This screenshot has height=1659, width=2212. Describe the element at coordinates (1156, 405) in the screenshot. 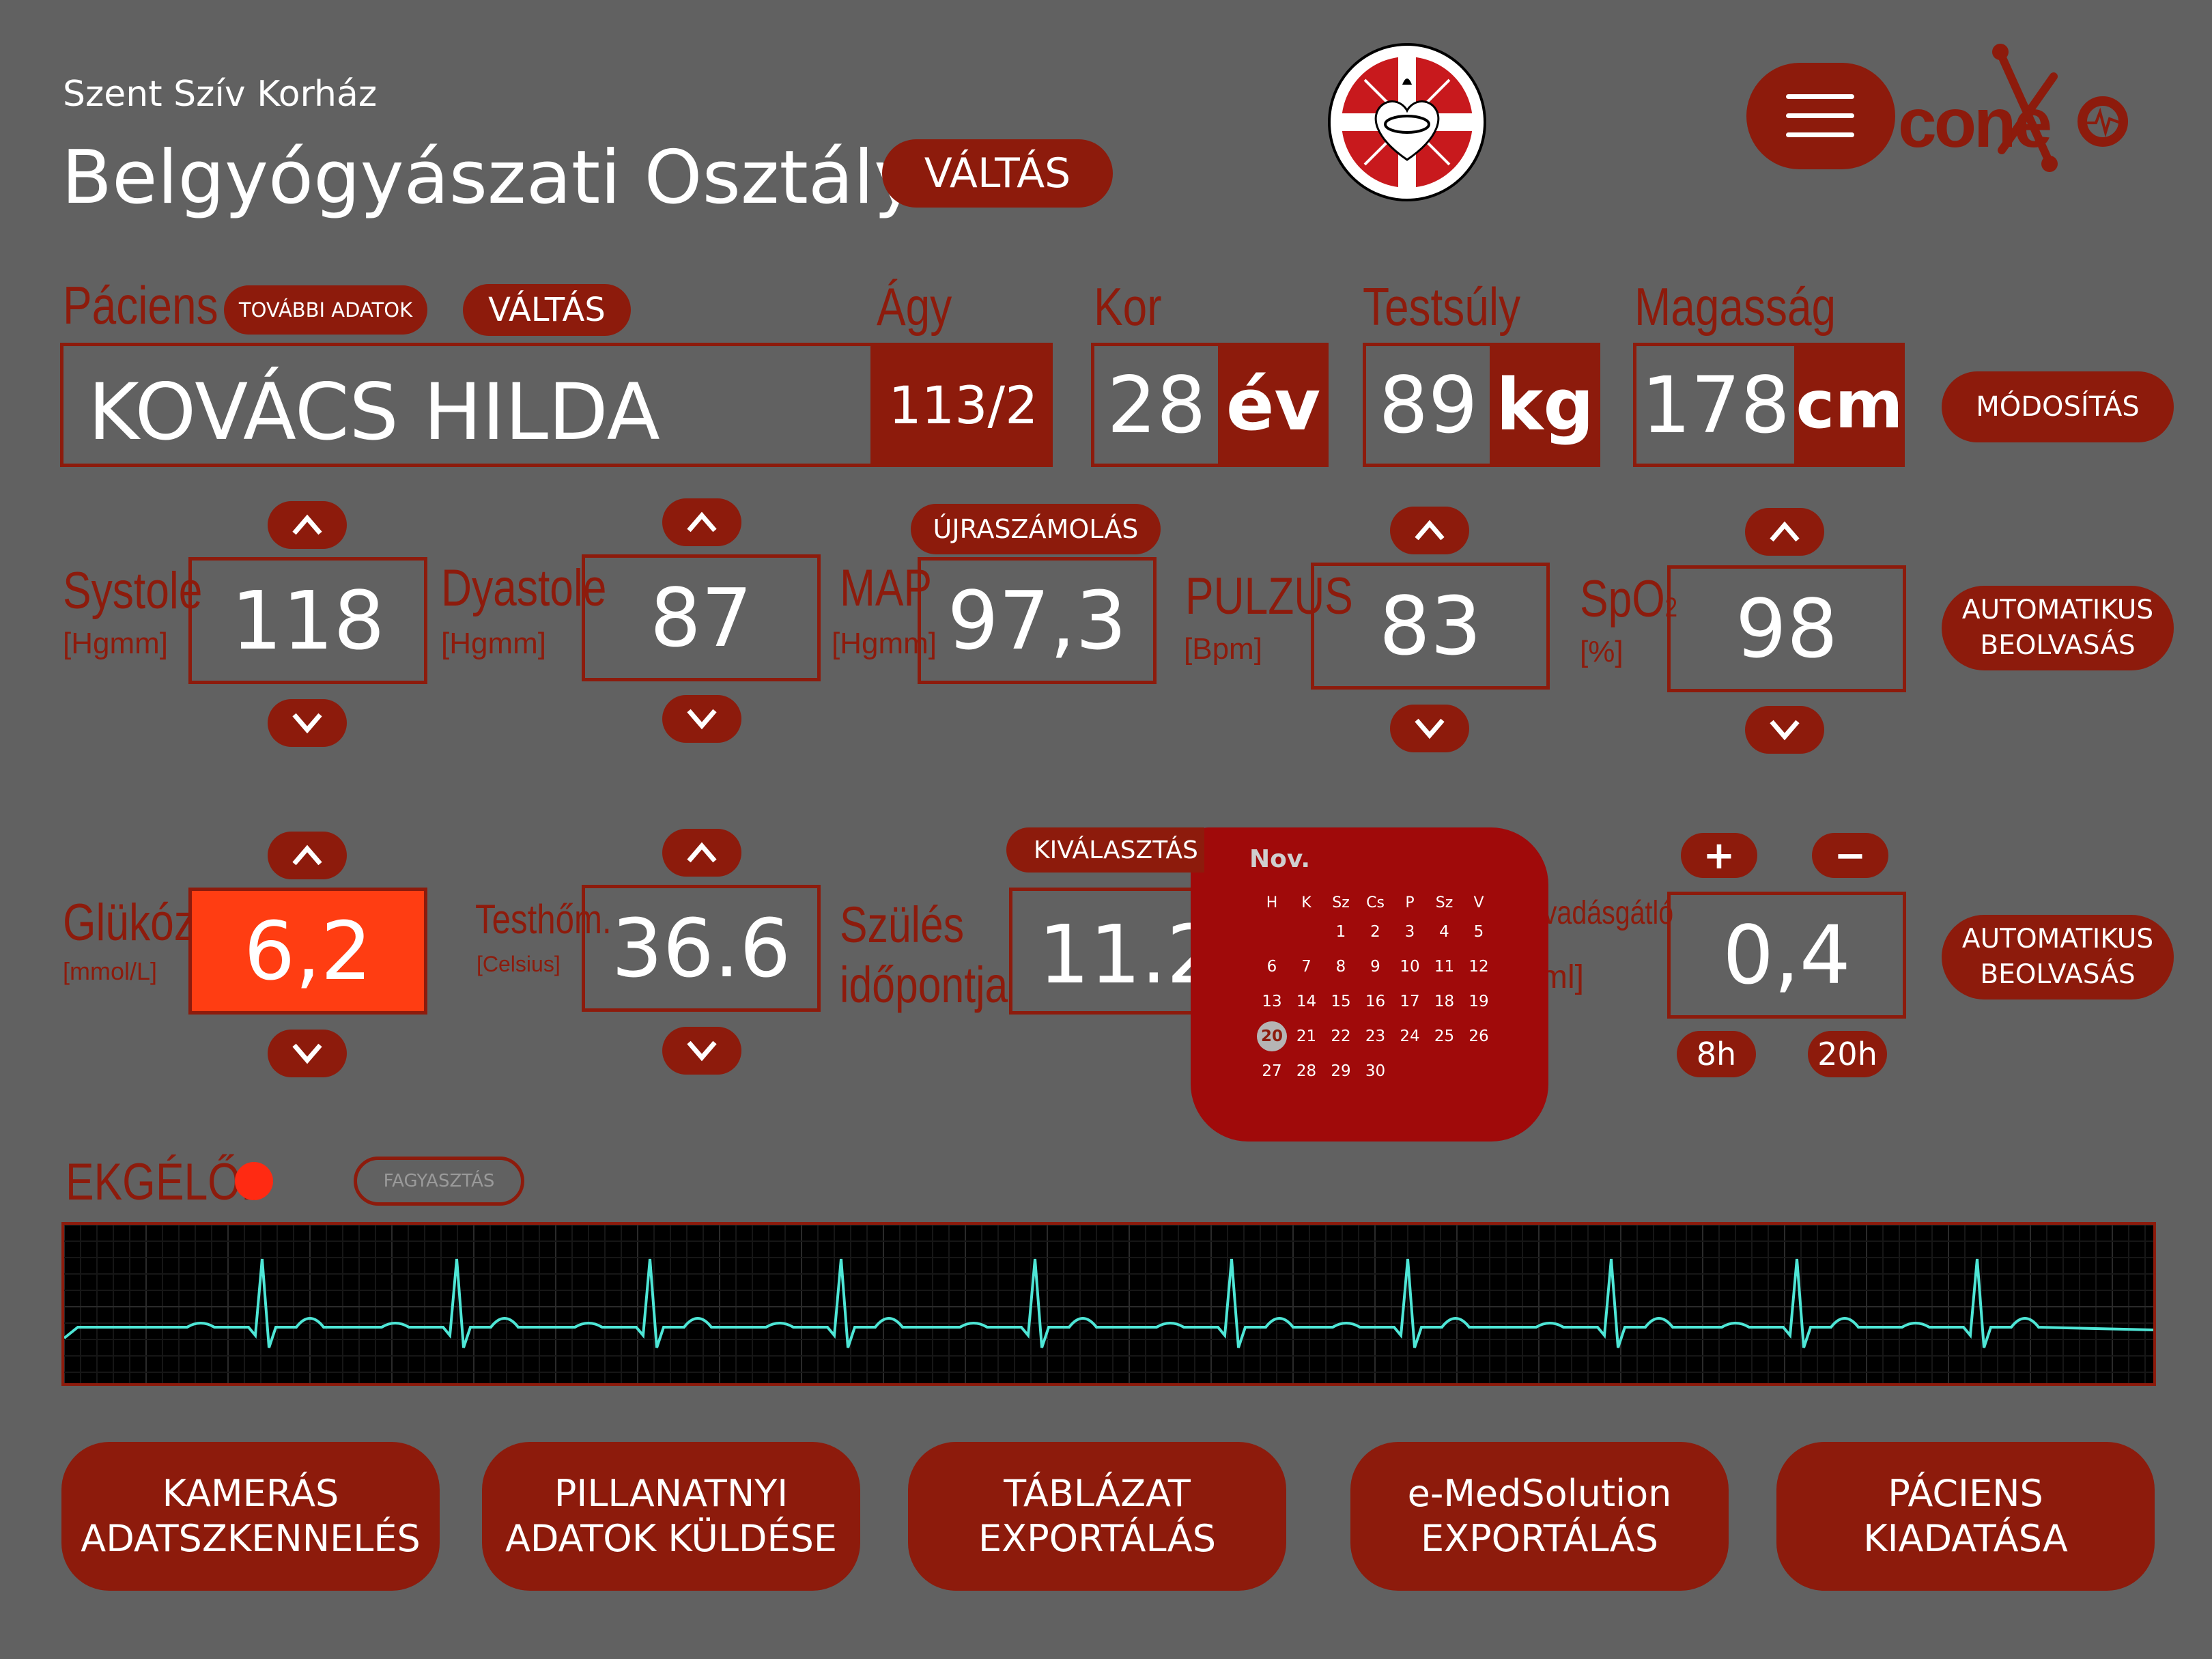

I see `age-value: 28` at that location.